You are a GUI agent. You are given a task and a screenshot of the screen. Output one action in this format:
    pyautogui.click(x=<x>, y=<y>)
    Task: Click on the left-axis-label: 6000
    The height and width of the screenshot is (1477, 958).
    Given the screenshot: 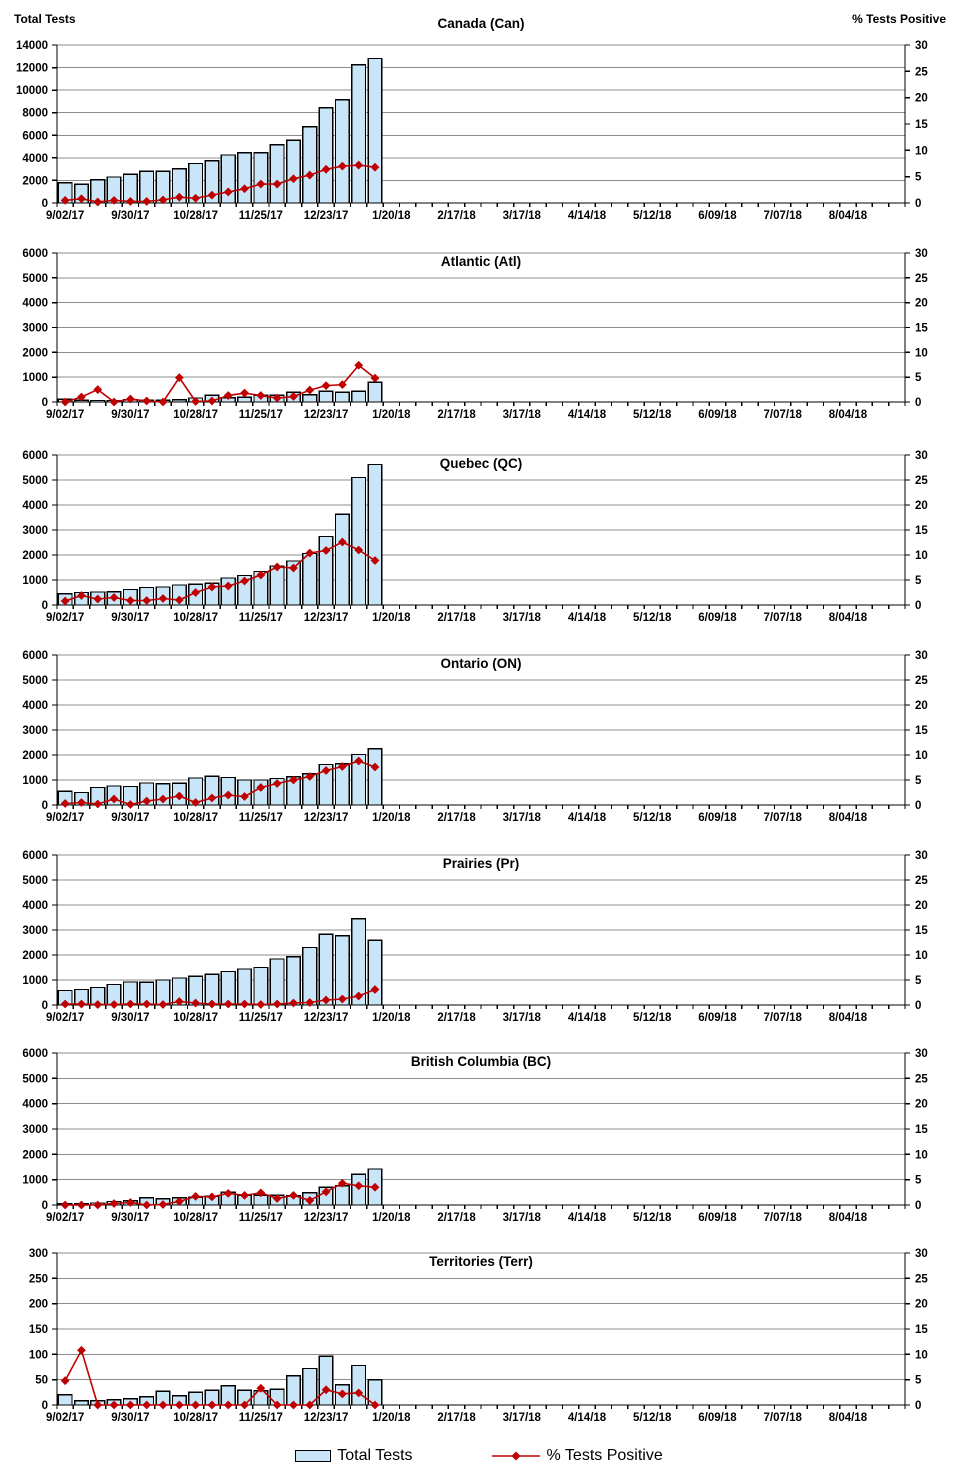 What is the action you would take?
    pyautogui.click(x=35, y=254)
    